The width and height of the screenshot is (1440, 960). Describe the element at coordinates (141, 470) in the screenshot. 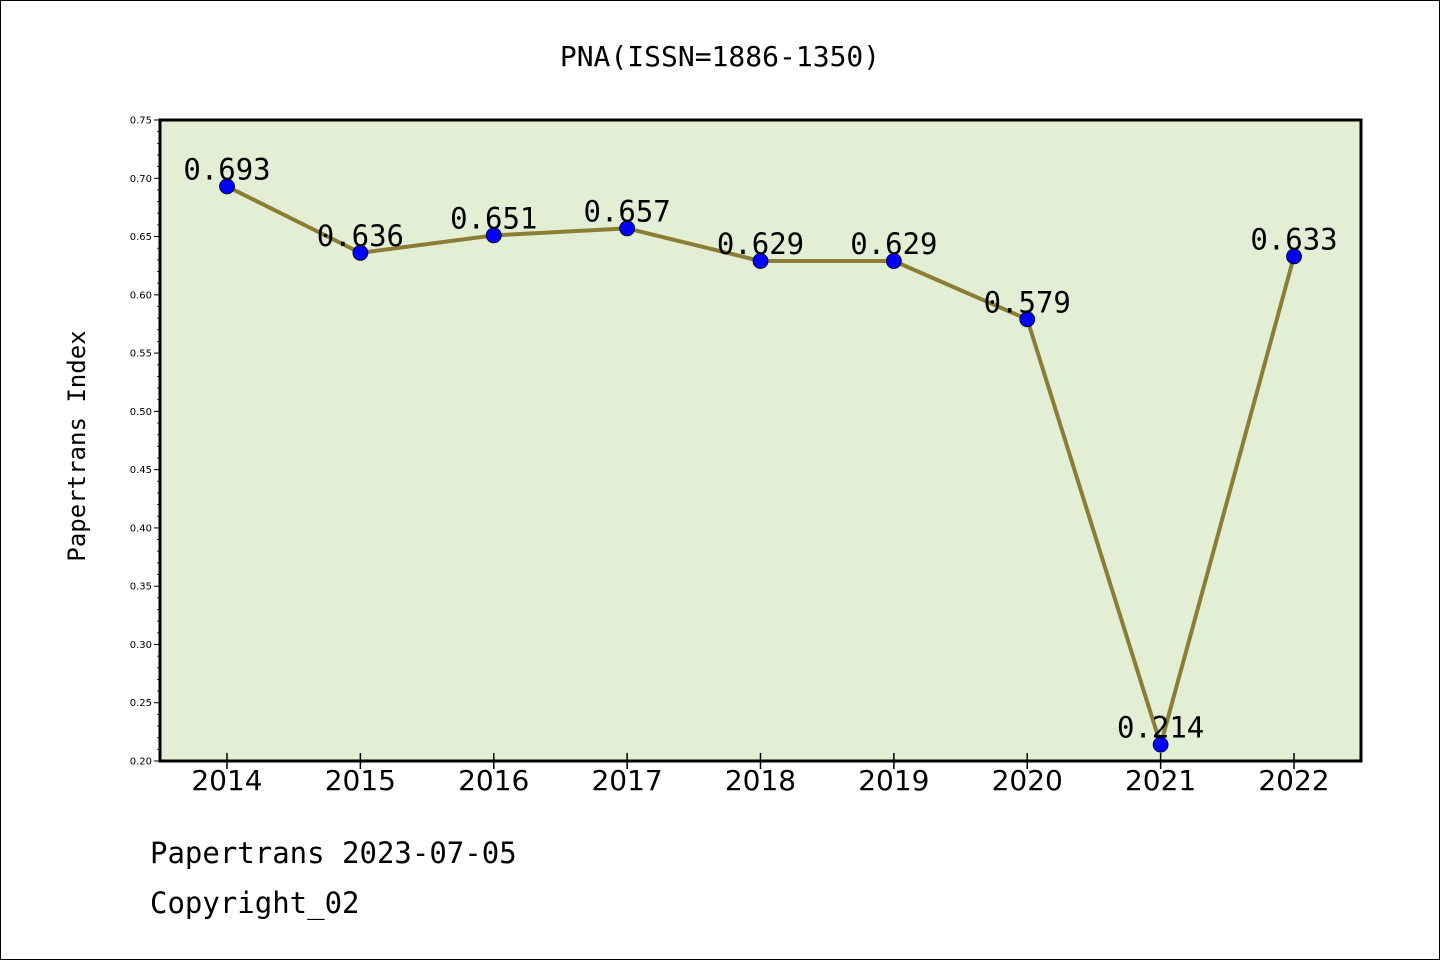

I see `y-tick-label: 0.45` at that location.